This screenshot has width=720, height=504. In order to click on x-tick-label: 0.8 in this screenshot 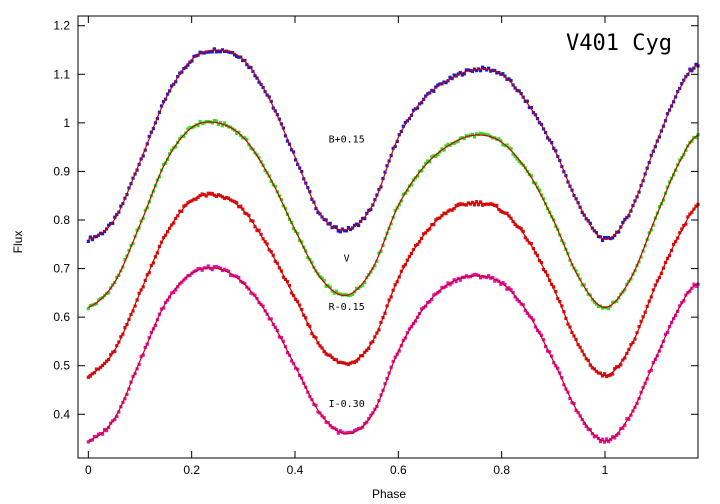, I will do `click(501, 470)`.